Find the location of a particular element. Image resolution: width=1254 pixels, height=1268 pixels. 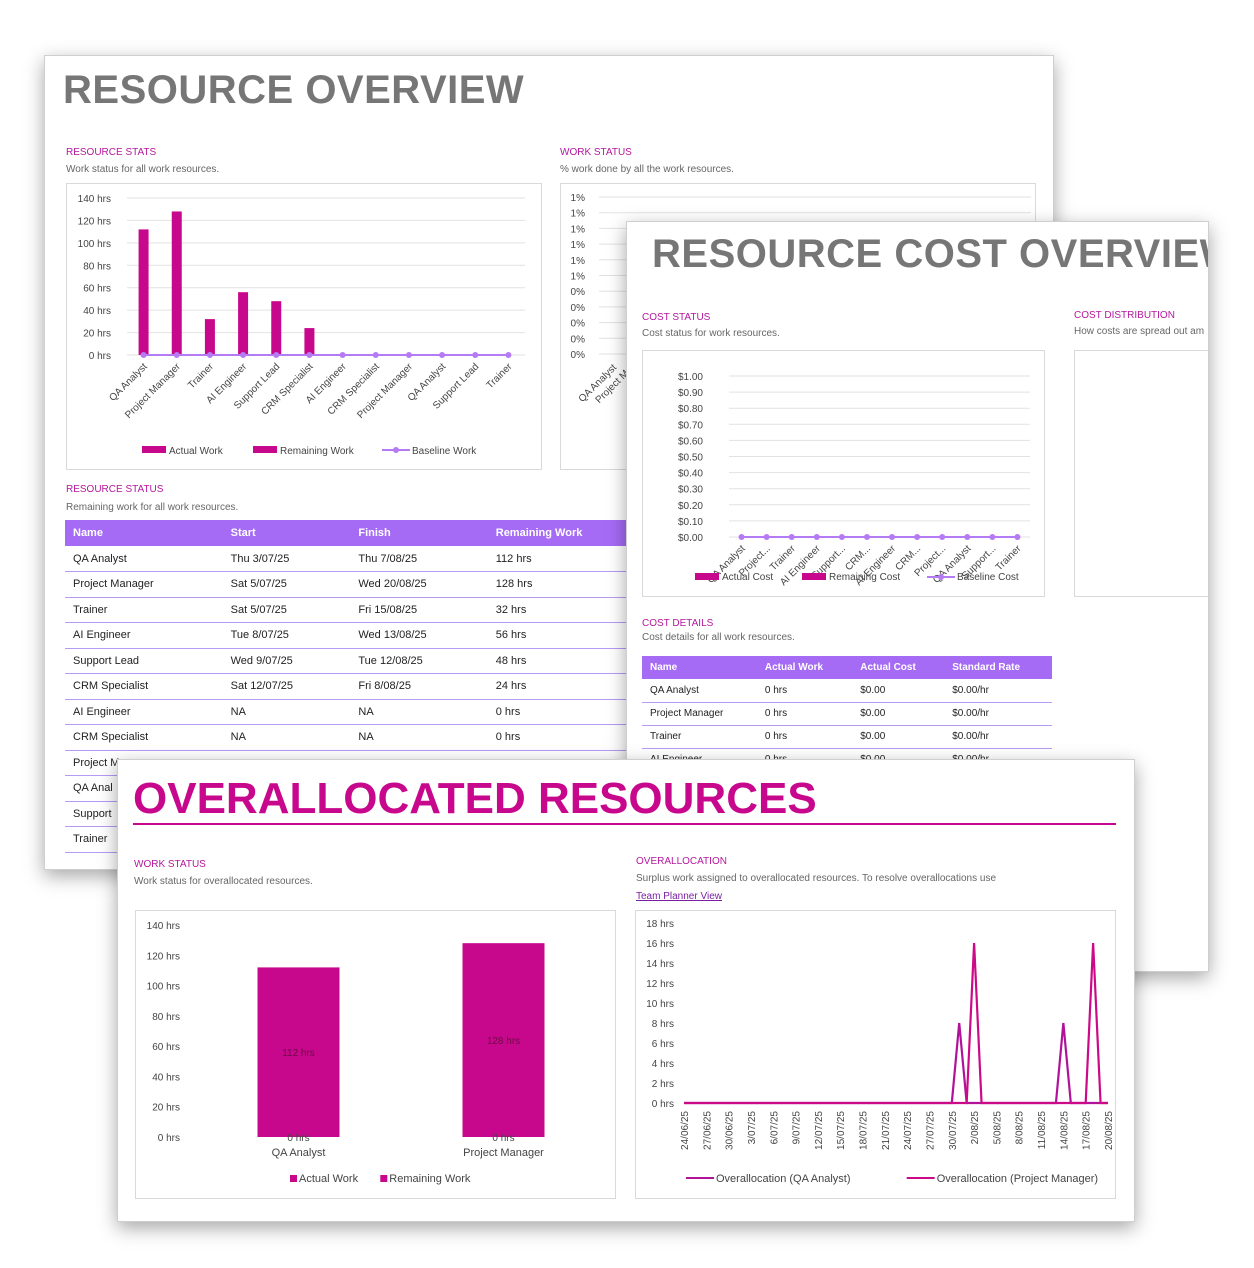

y-tick-label: 100 hrs is located at coordinates (94, 244).